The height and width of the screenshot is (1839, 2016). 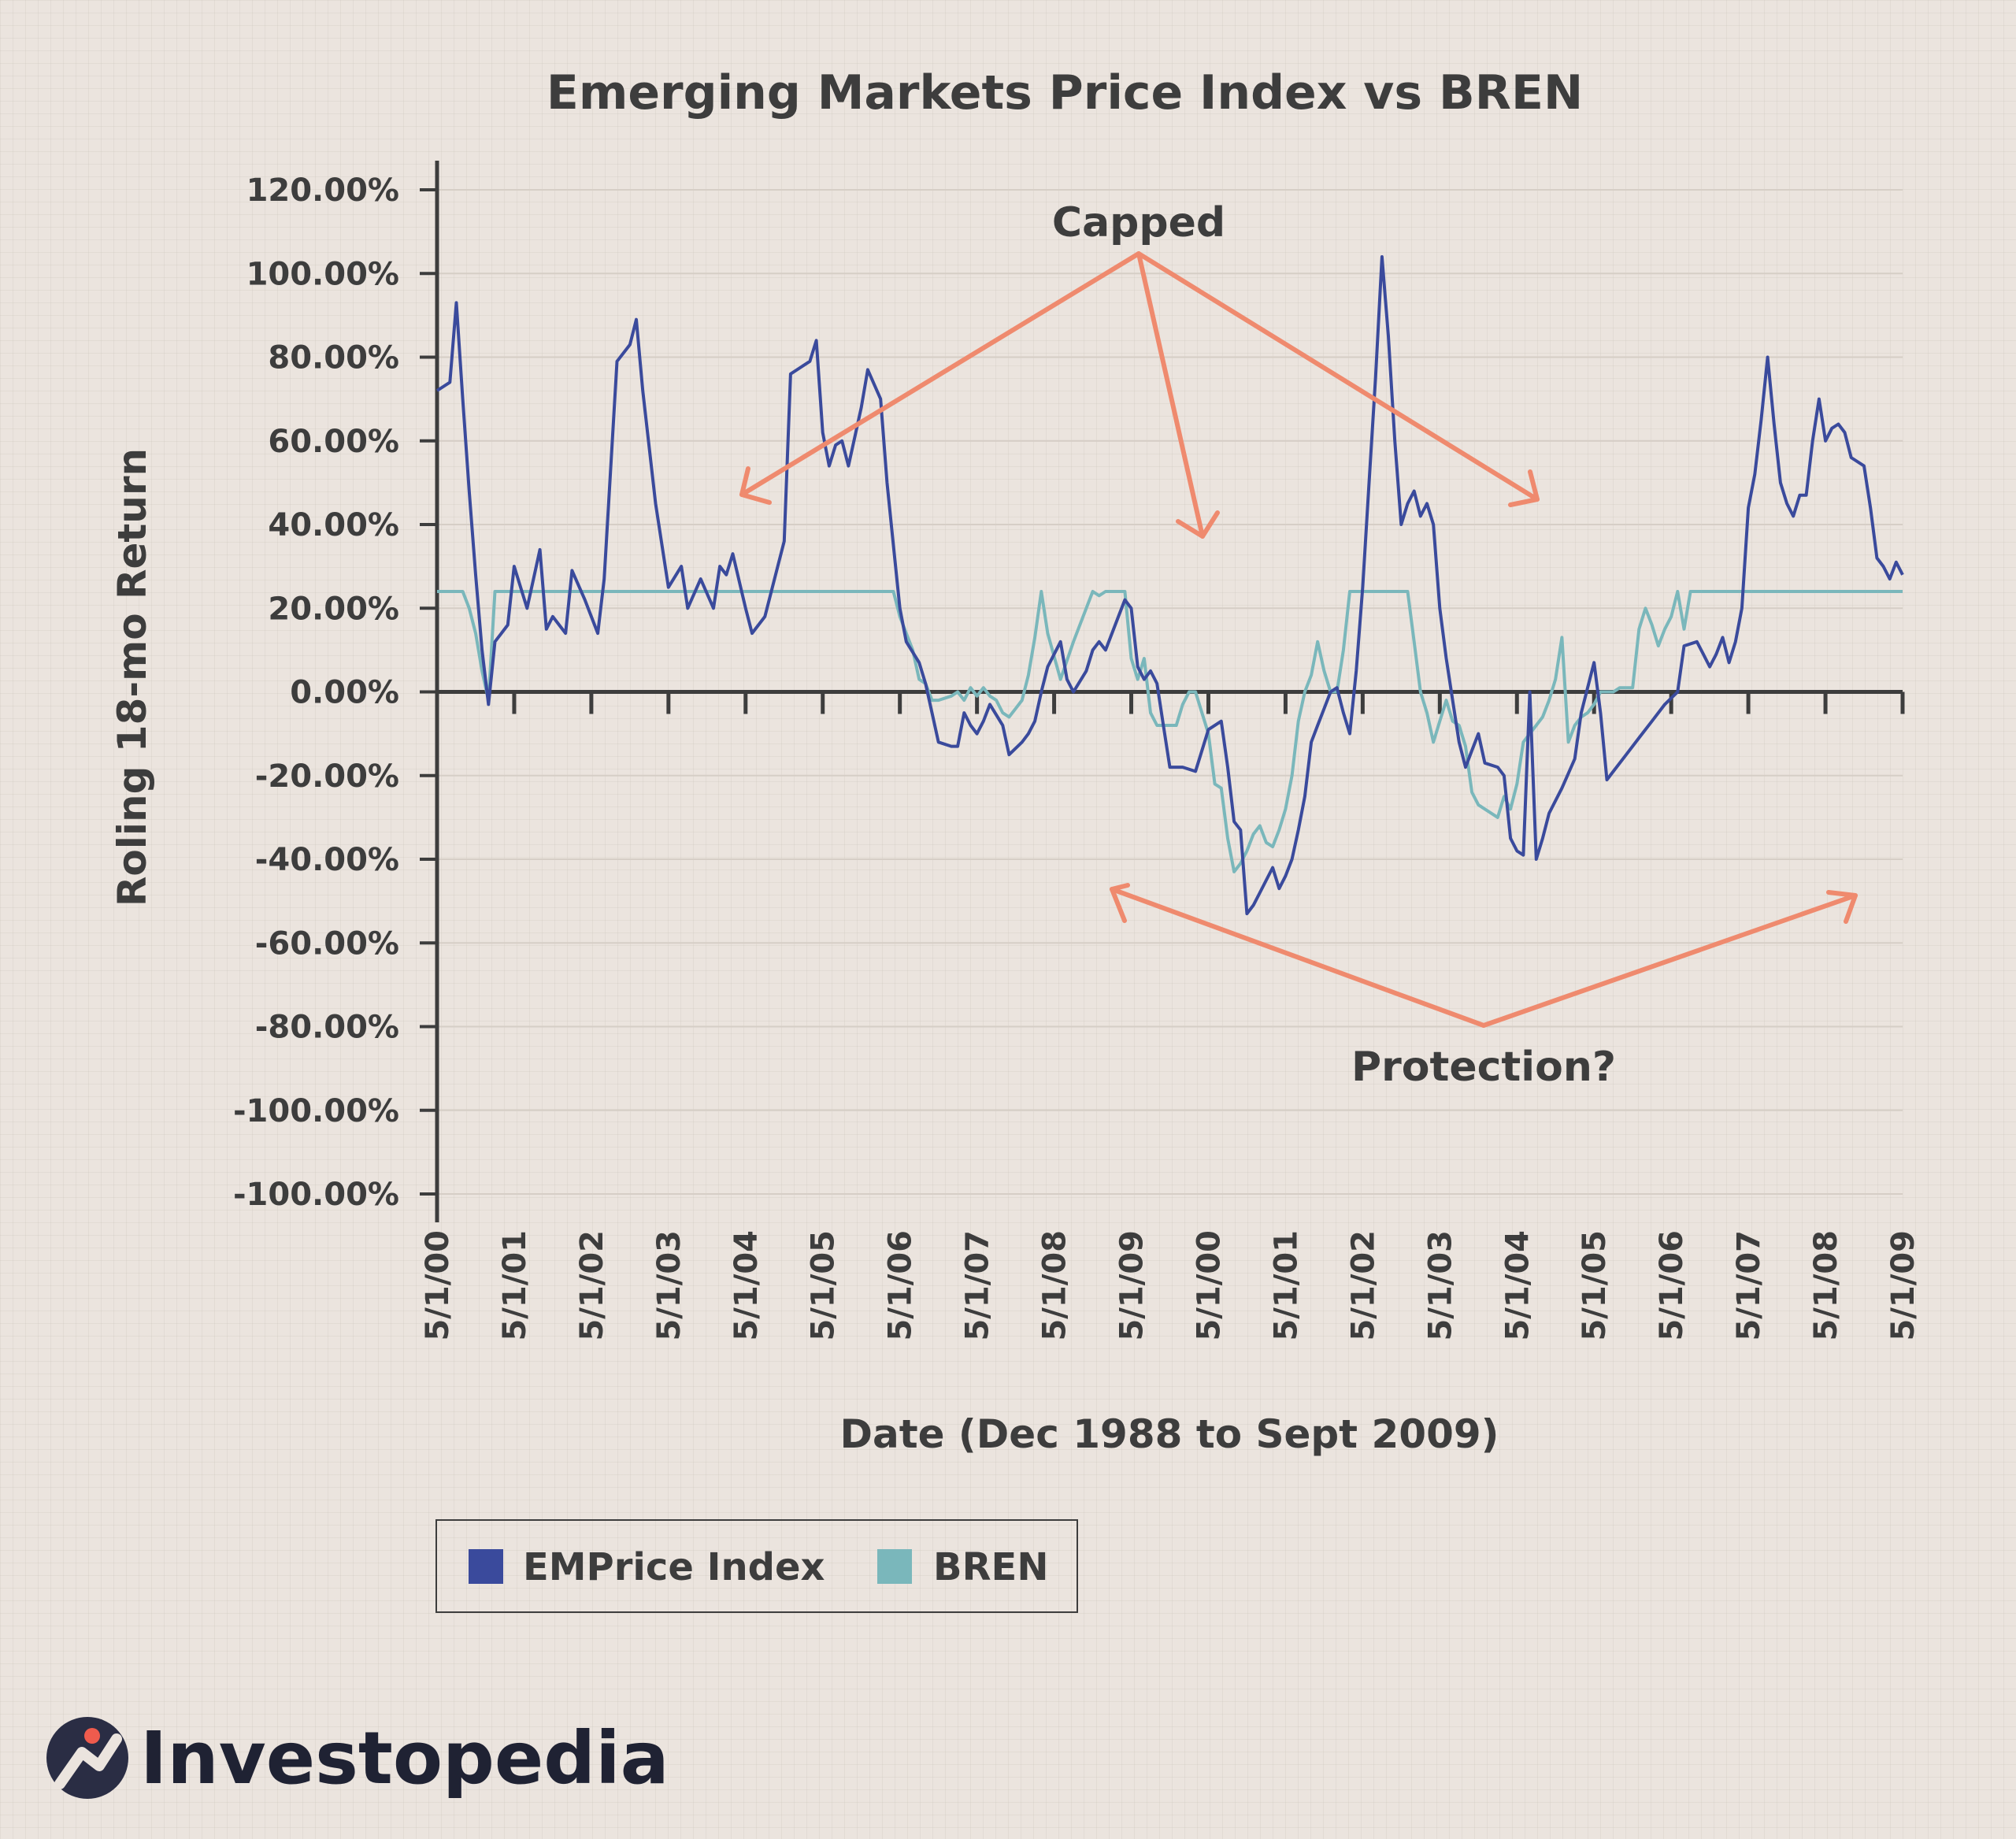 I want to click on x-tick-label-10: 5/1/00, so click(x=1209, y=1285).